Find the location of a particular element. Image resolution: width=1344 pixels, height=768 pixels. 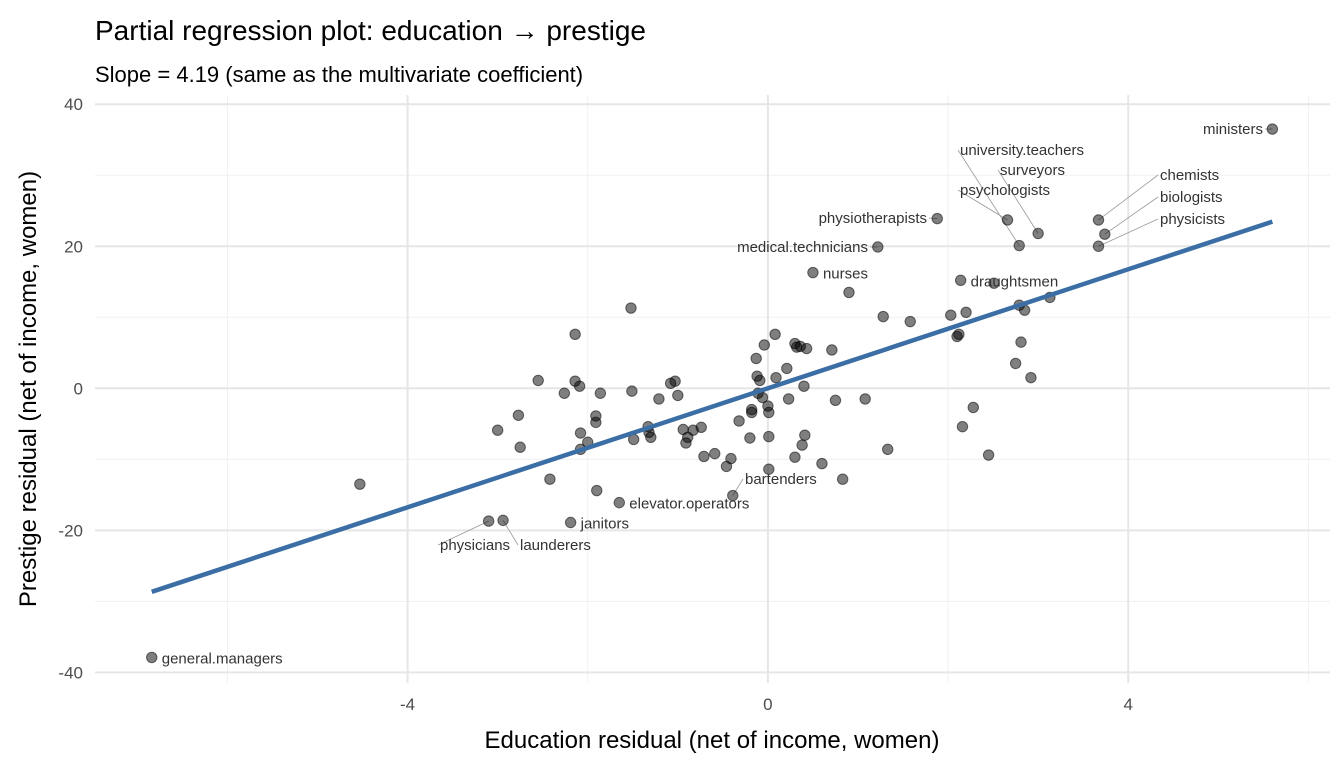

point-label: nurses is located at coordinates (845, 274).